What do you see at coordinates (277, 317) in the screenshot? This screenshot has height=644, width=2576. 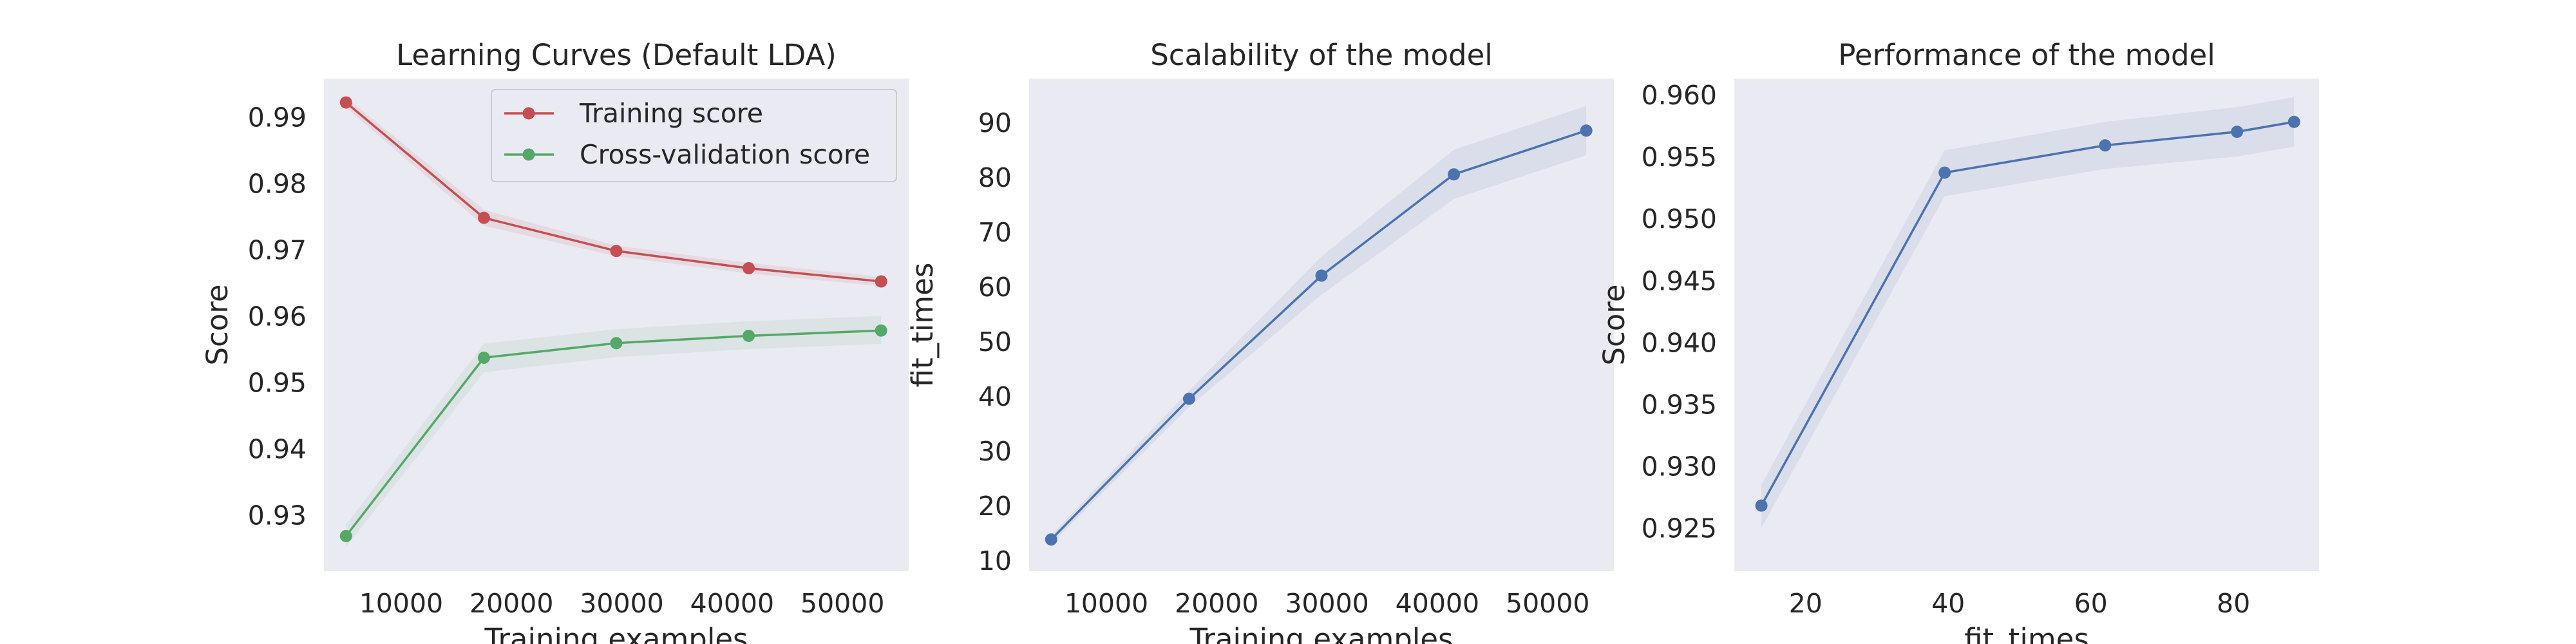 I see `y-tick-label: 0.96` at bounding box center [277, 317].